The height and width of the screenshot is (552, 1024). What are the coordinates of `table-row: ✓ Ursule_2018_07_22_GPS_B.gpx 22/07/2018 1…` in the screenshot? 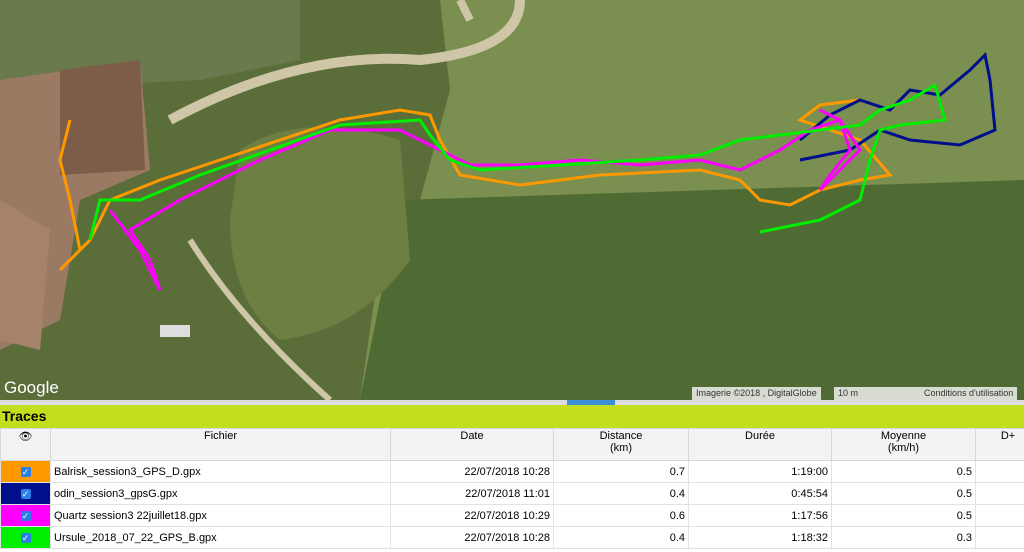 It's located at (512, 537).